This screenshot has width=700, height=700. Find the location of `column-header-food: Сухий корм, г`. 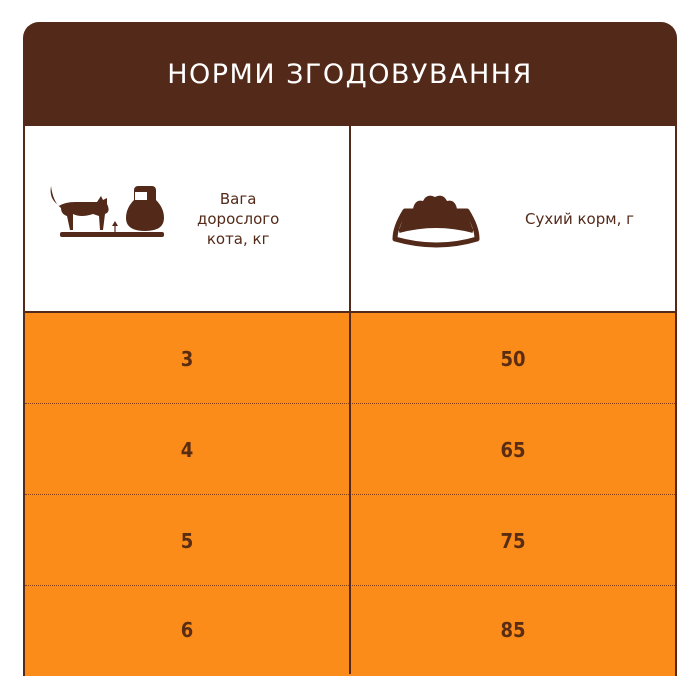

column-header-food: Сухий корм, г is located at coordinates (513, 218).